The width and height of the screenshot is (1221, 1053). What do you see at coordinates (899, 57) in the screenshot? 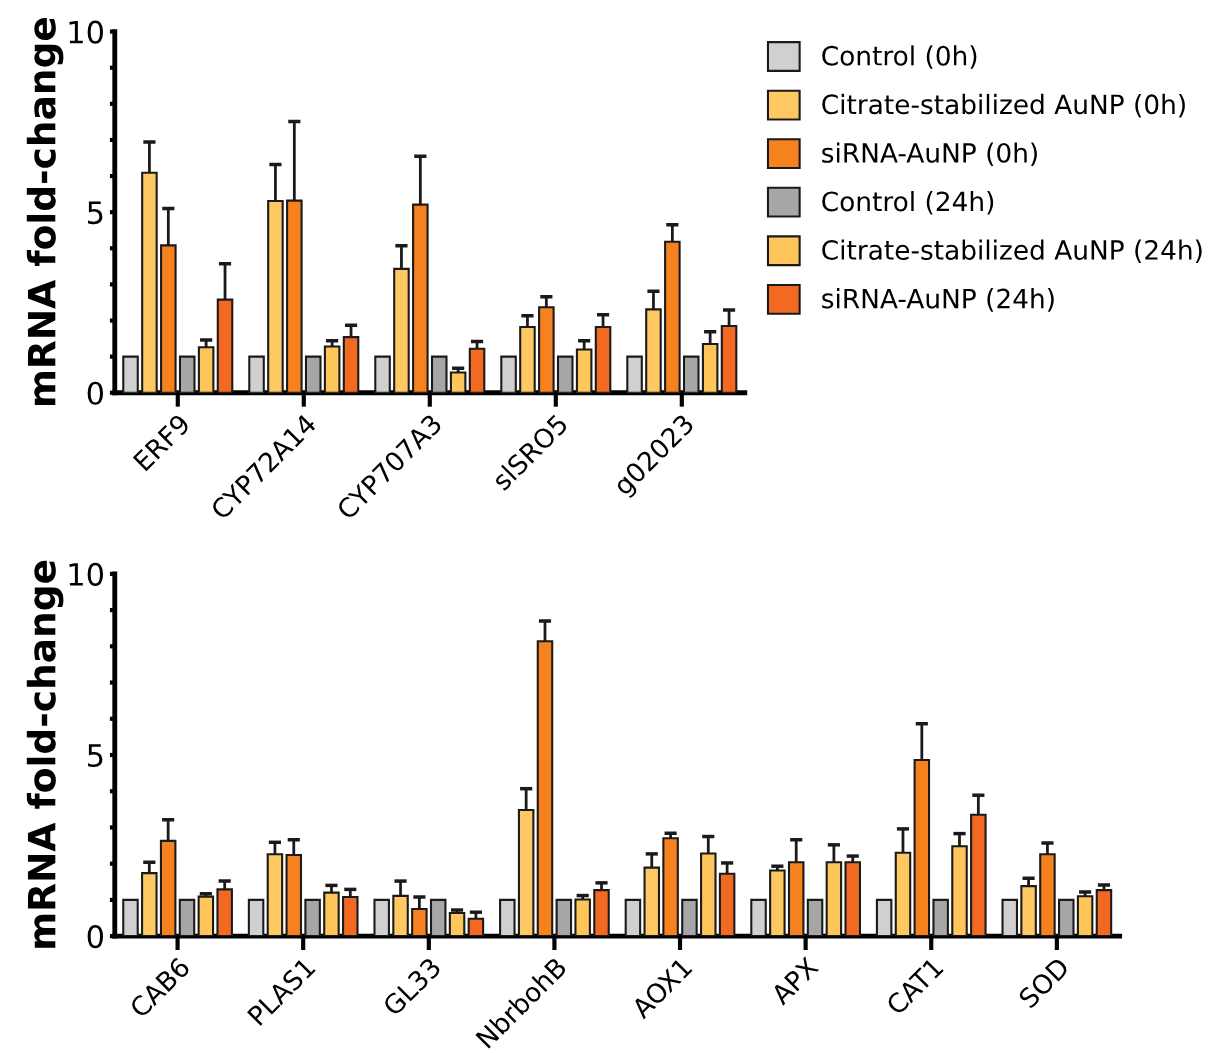
I see `legend-label: Control (0h)` at bounding box center [899, 57].